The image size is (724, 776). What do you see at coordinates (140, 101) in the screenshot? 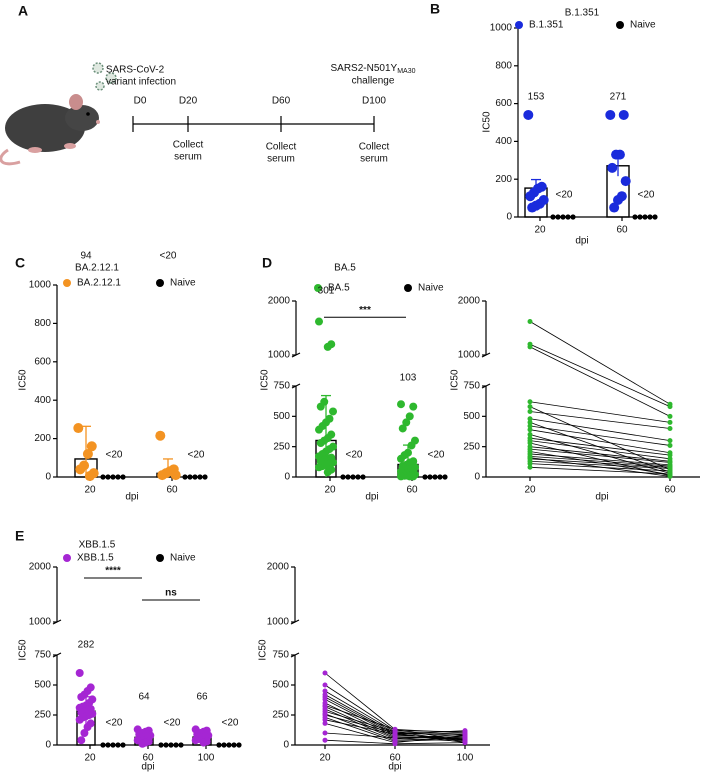
I see `day-label: D0` at bounding box center [140, 101].